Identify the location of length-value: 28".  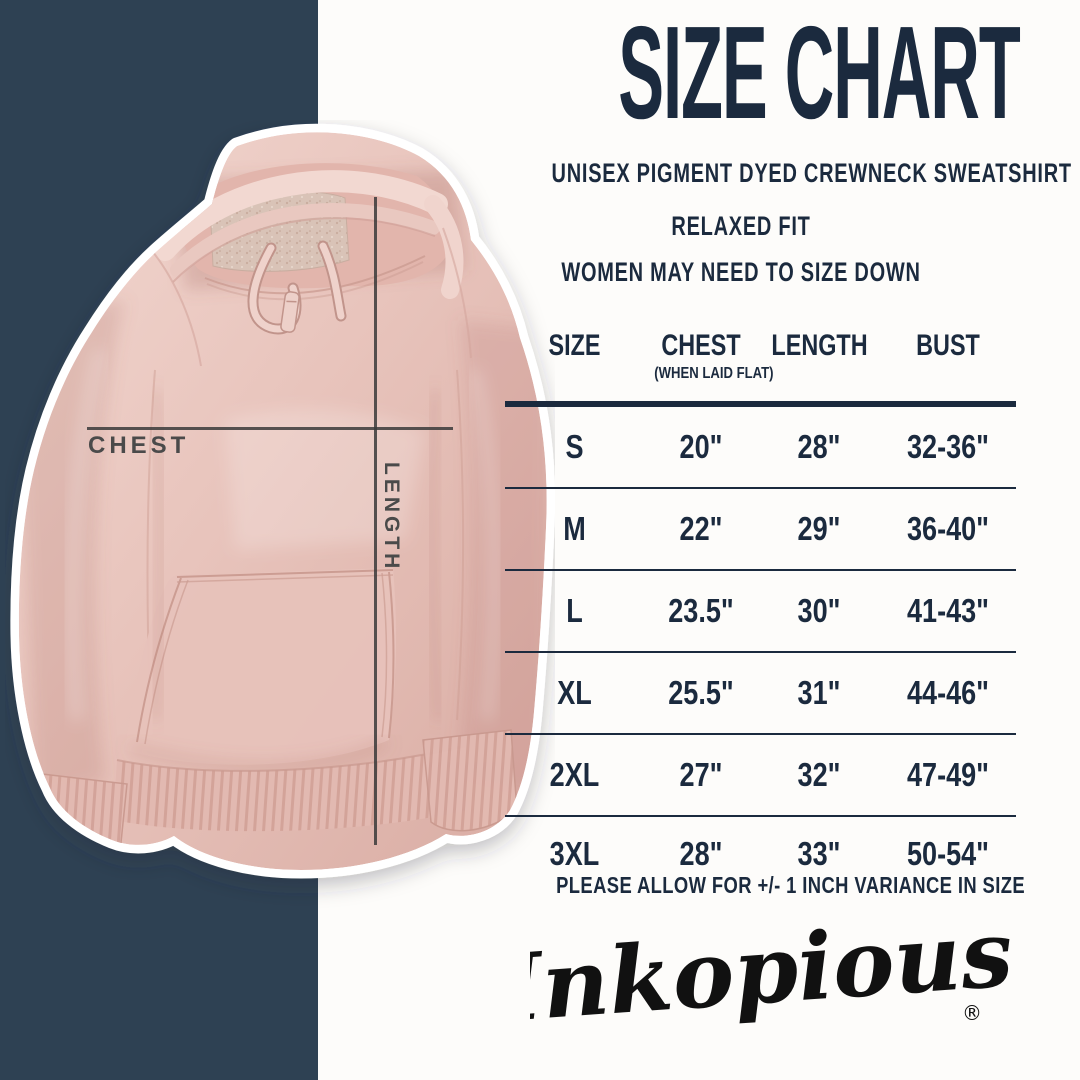
(819, 446).